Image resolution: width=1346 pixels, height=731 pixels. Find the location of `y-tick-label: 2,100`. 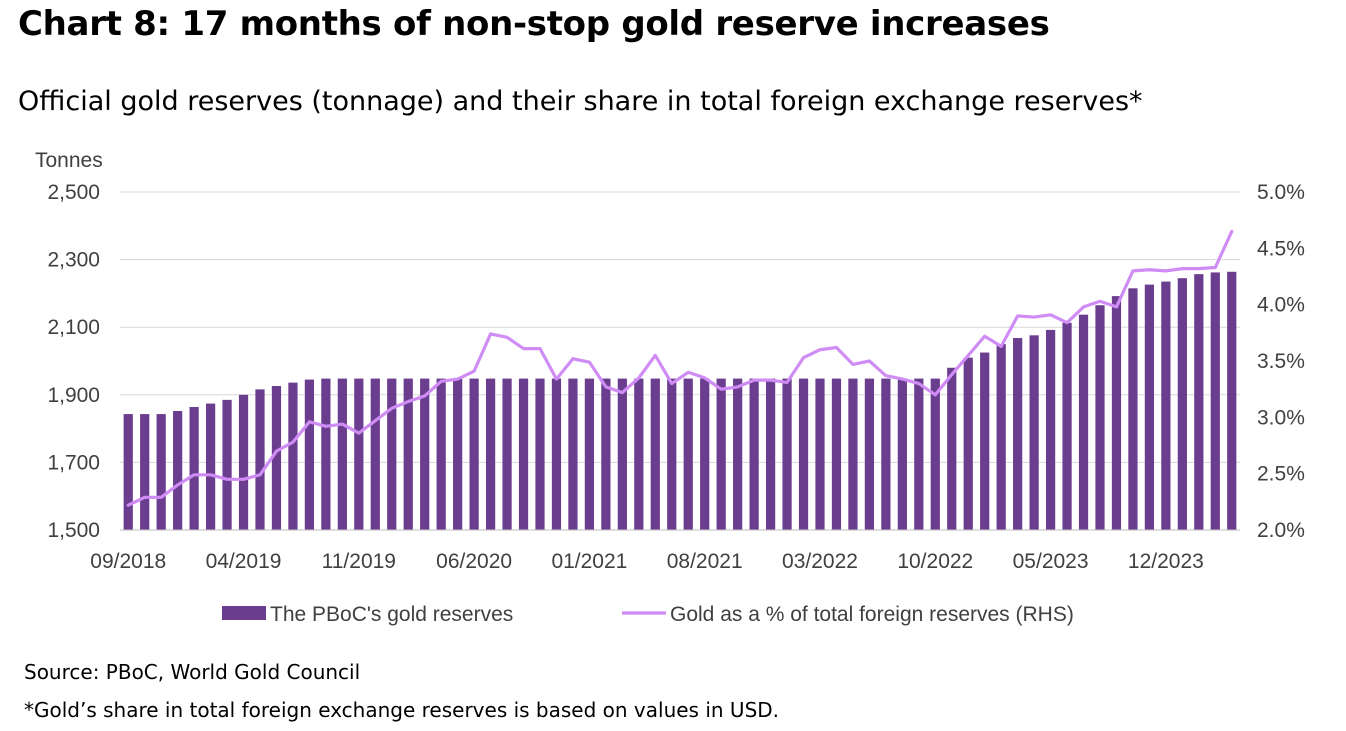

y-tick-label: 2,100 is located at coordinates (73, 327).